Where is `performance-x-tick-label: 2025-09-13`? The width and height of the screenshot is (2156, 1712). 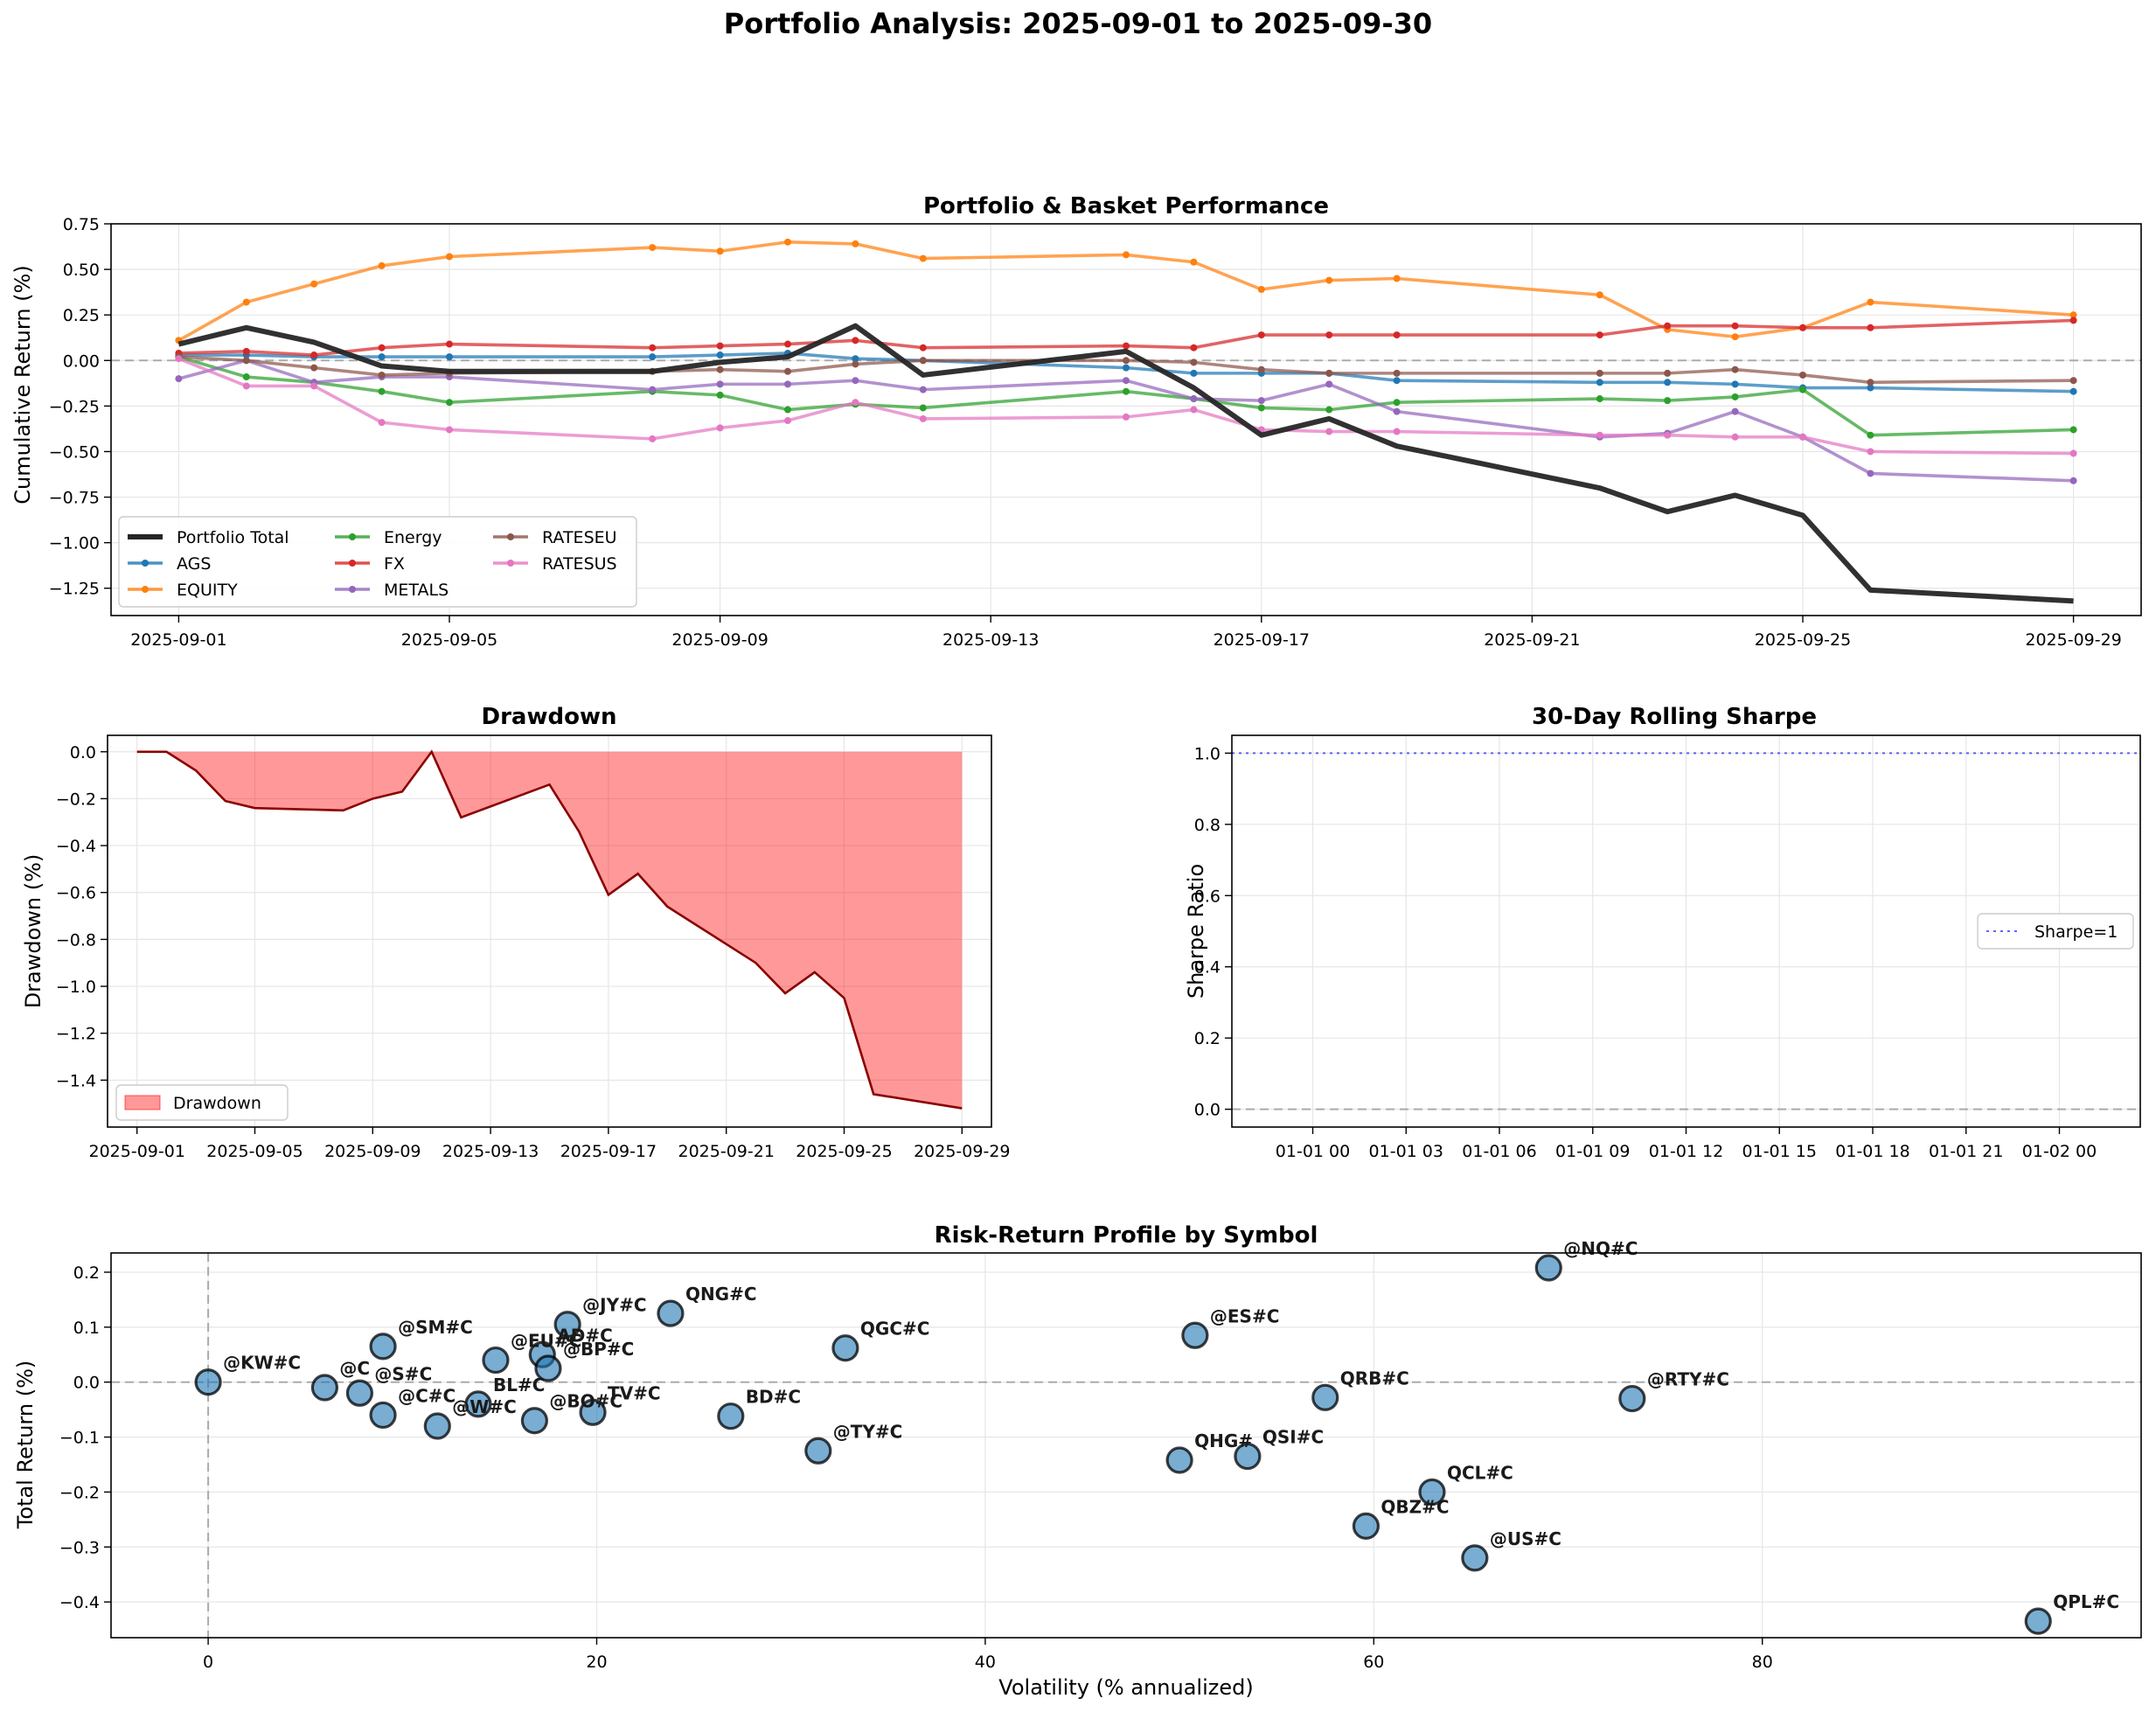
performance-x-tick-label: 2025-09-13 is located at coordinates (991, 640).